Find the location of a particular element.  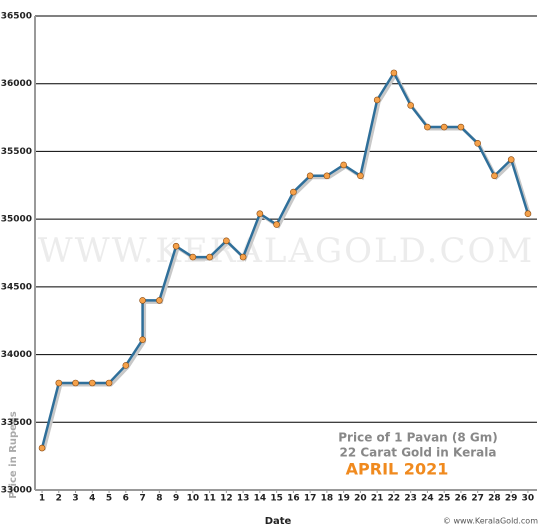

x-tick-label: 10 is located at coordinates (193, 499).